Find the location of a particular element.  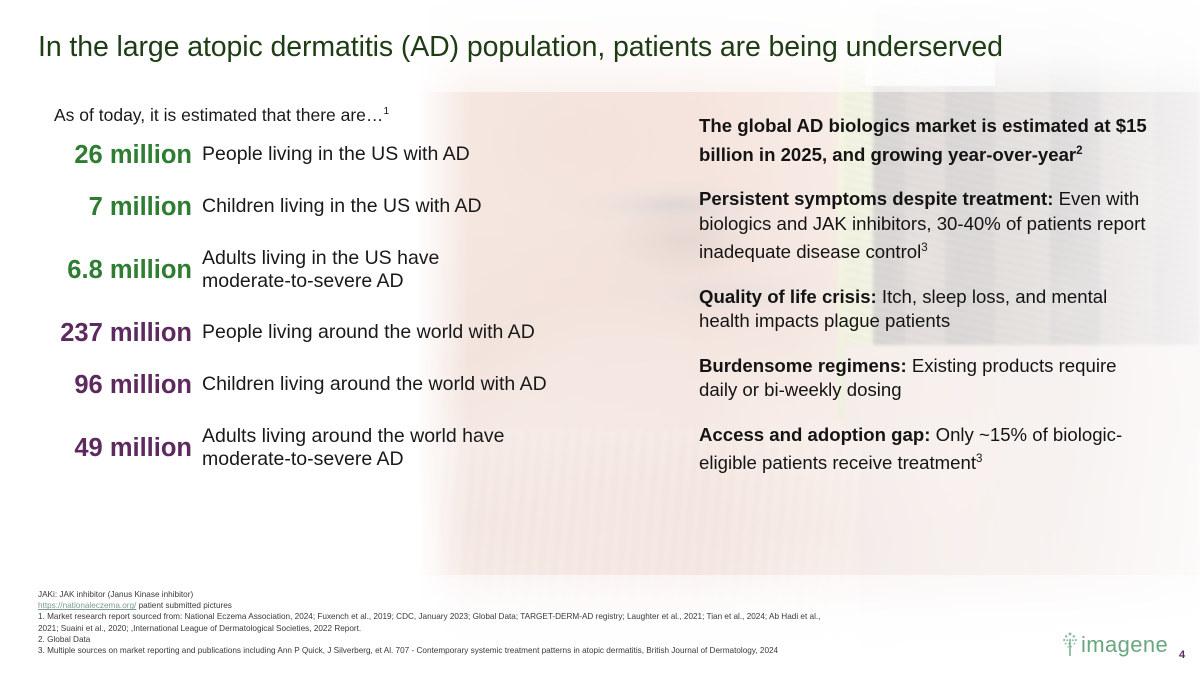

intro-footnote-marker: 1 is located at coordinates (386, 111).